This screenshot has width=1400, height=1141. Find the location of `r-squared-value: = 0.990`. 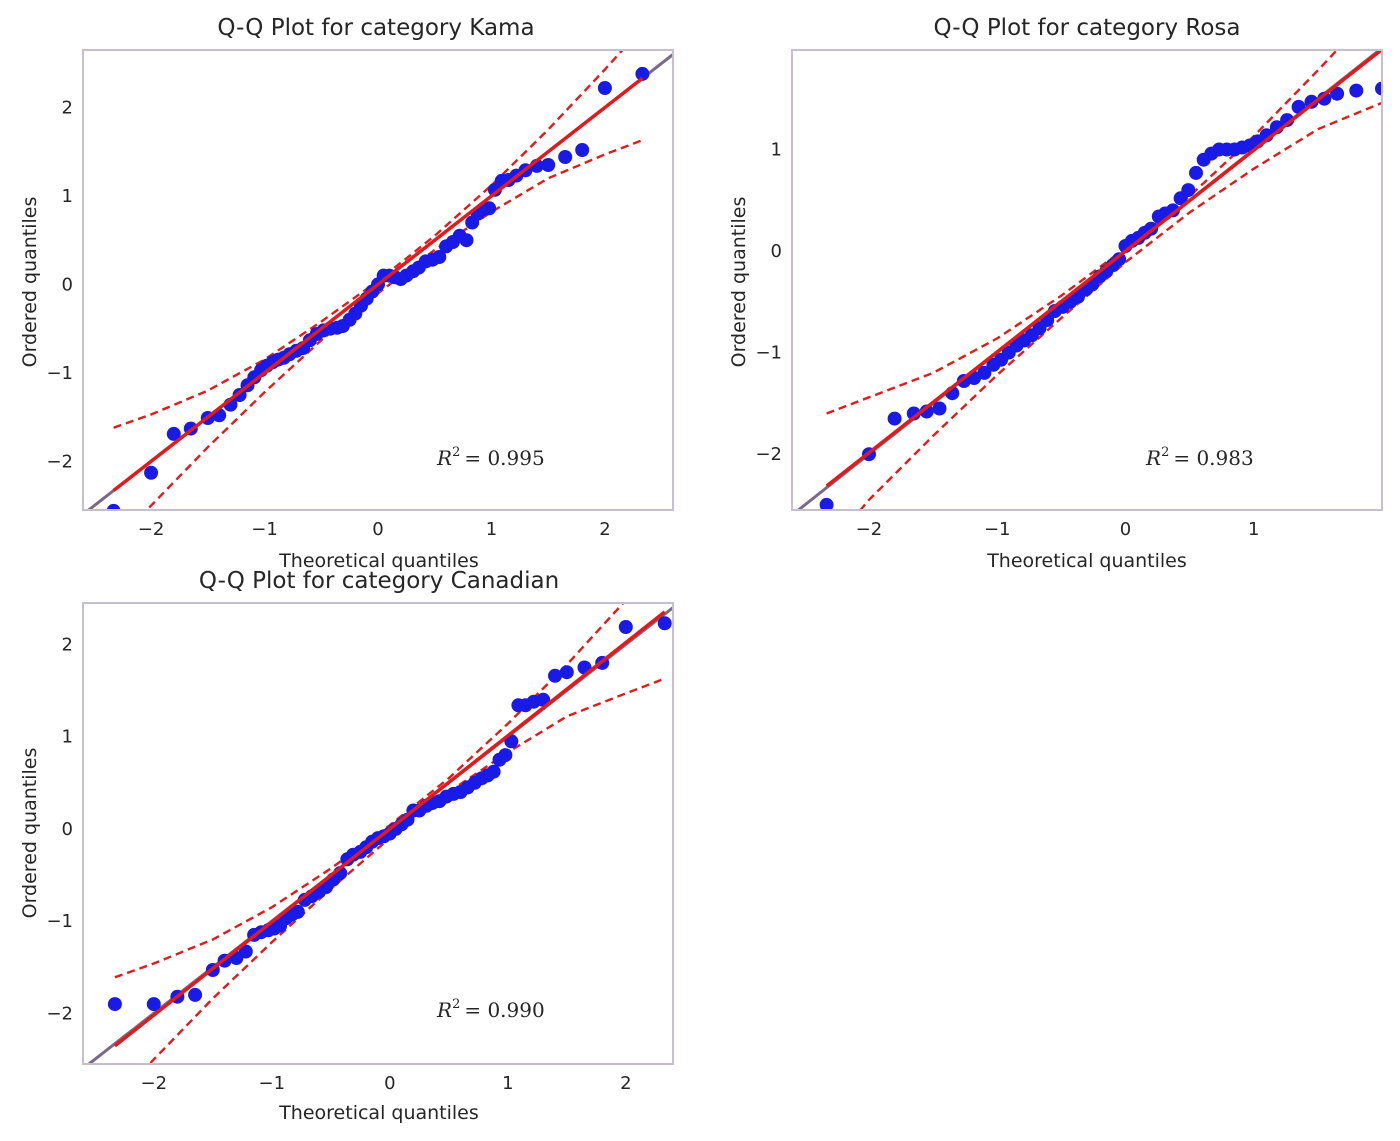

r-squared-value: = 0.990 is located at coordinates (504, 1010).